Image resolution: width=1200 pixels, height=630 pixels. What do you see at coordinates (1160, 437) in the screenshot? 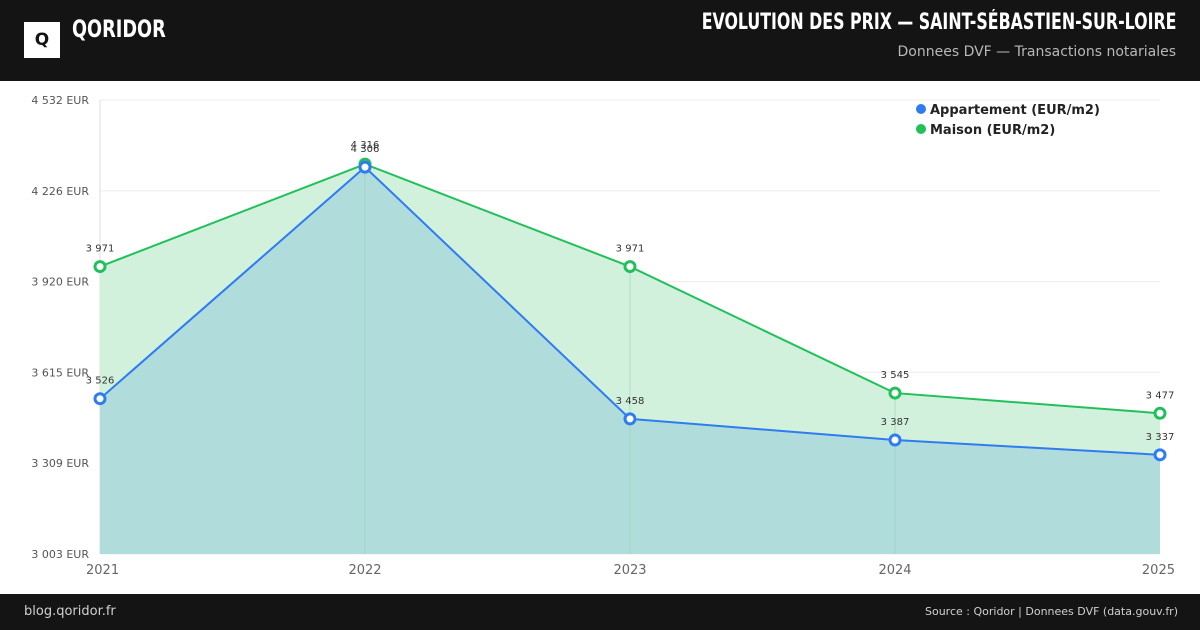
I see `appartement-data-label: 3 337` at bounding box center [1160, 437].